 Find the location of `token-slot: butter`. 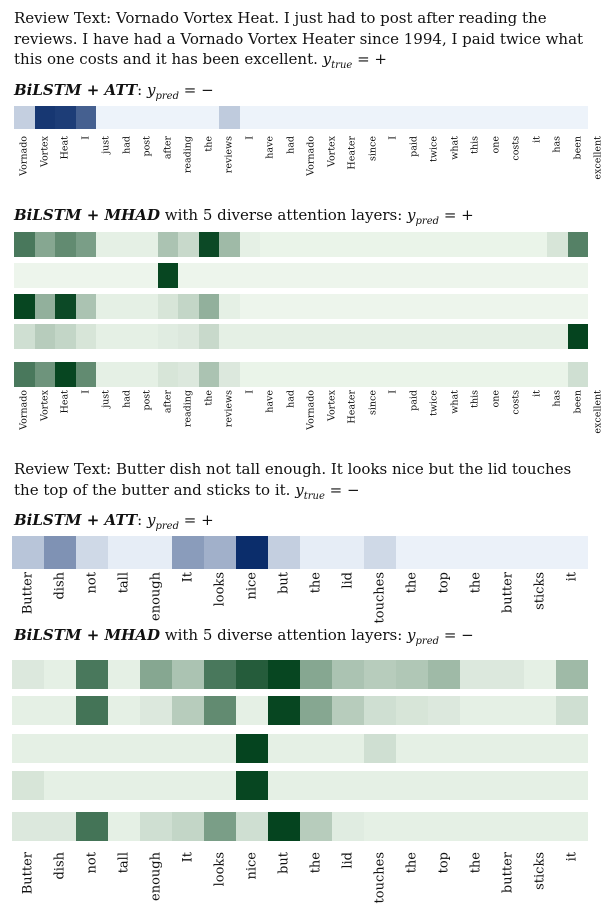

token-slot: butter is located at coordinates (508, 878).